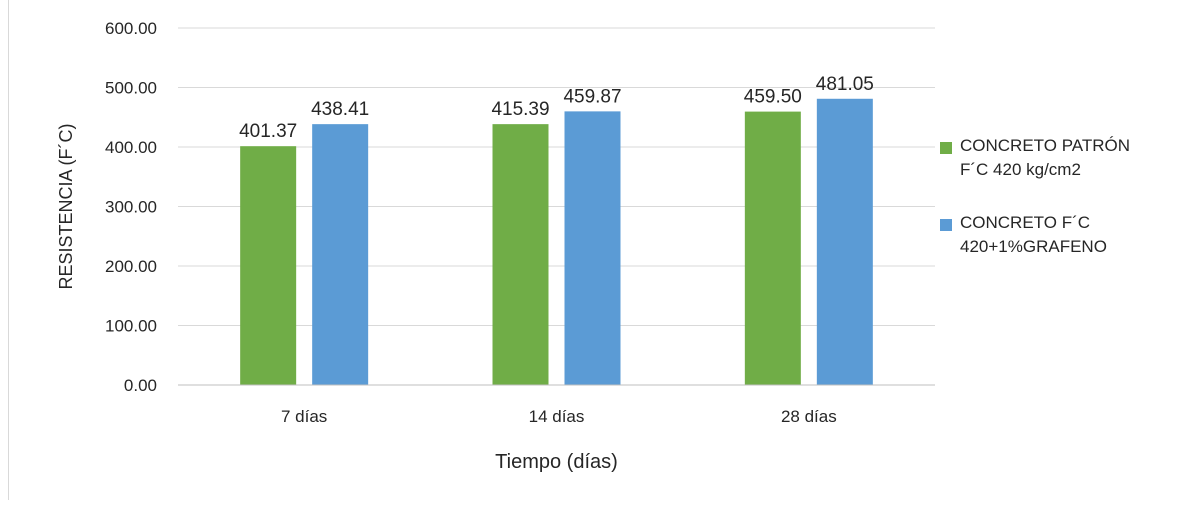 The height and width of the screenshot is (505, 1180). What do you see at coordinates (520, 109) in the screenshot?
I see `data-label: 415.39` at bounding box center [520, 109].